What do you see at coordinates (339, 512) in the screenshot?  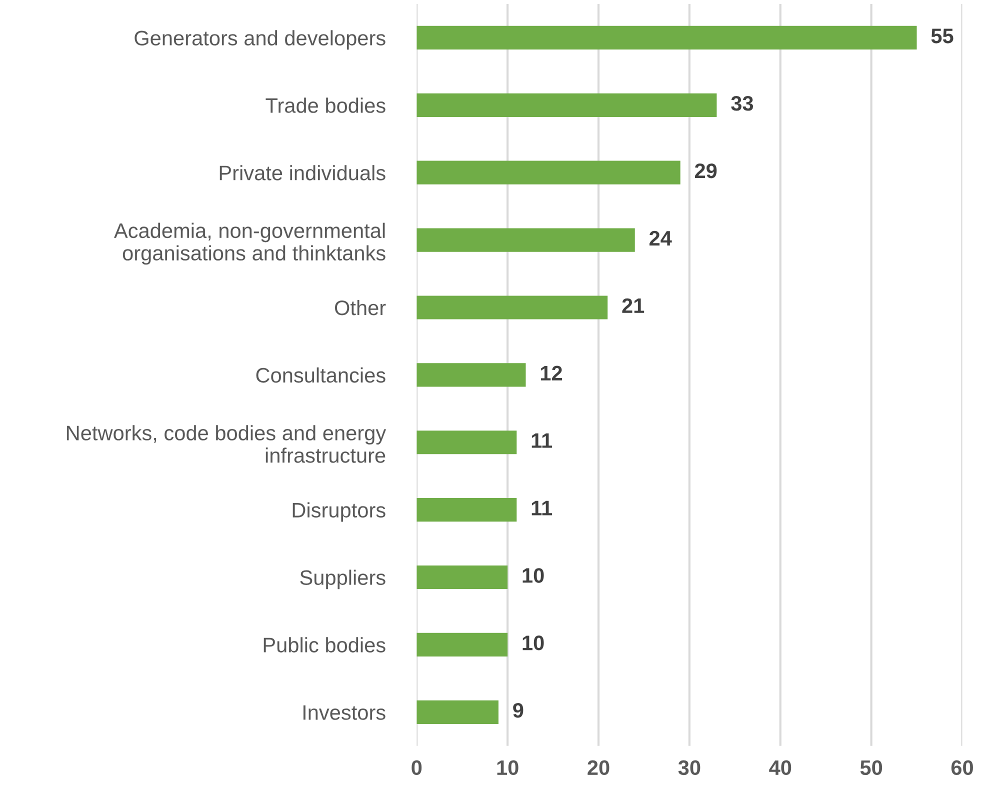 I see `y-tick-label: Disruptors` at bounding box center [339, 512].